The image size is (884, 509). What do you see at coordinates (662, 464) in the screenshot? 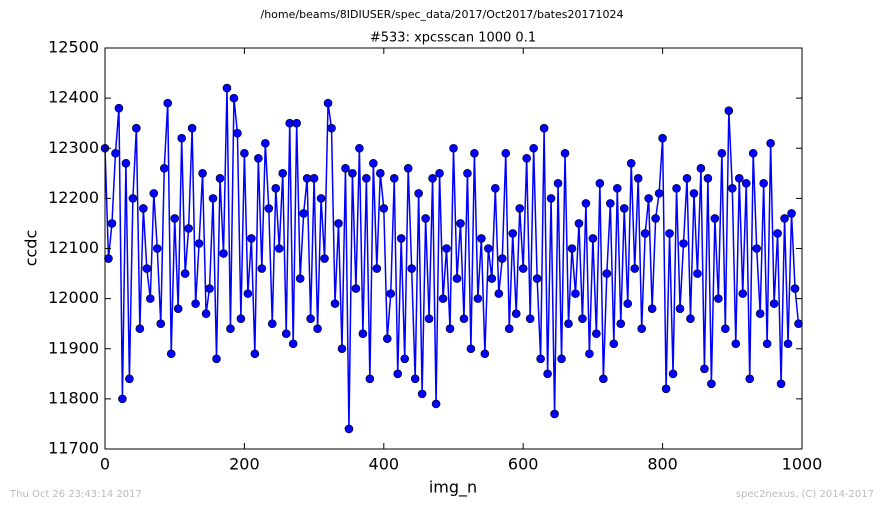
I see `x-tick-label: 800` at bounding box center [662, 464].